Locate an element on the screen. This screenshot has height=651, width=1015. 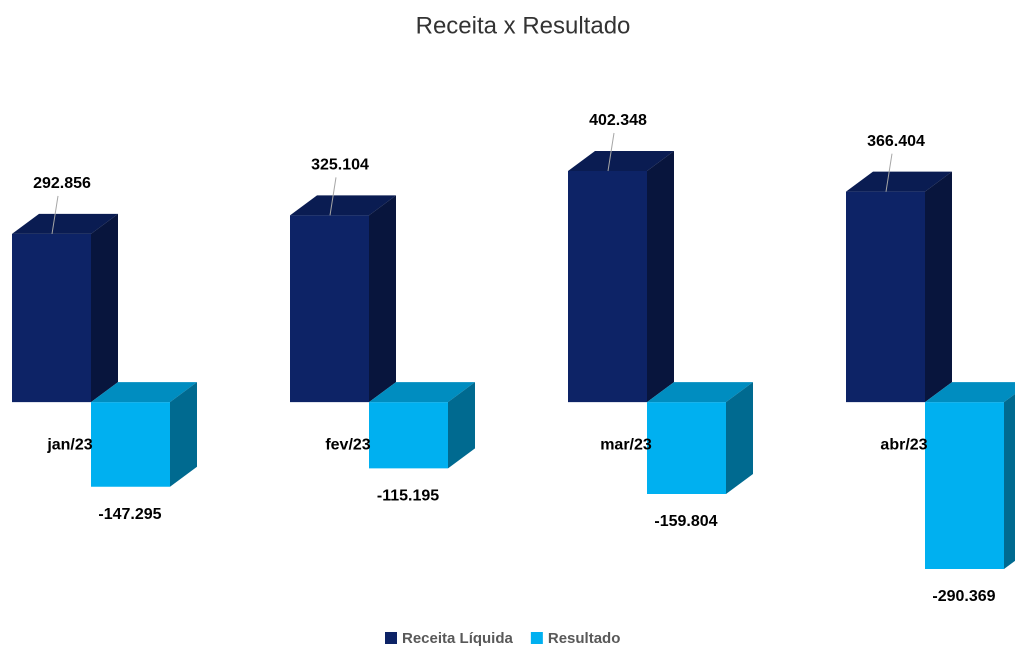
legend-label: Resultado is located at coordinates (584, 638).